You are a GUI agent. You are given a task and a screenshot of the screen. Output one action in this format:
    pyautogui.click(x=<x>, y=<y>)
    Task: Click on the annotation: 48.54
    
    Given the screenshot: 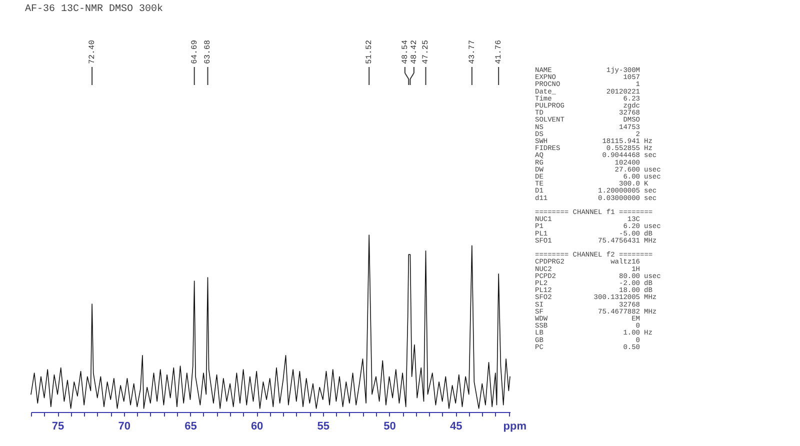 What is the action you would take?
    pyautogui.click(x=405, y=52)
    